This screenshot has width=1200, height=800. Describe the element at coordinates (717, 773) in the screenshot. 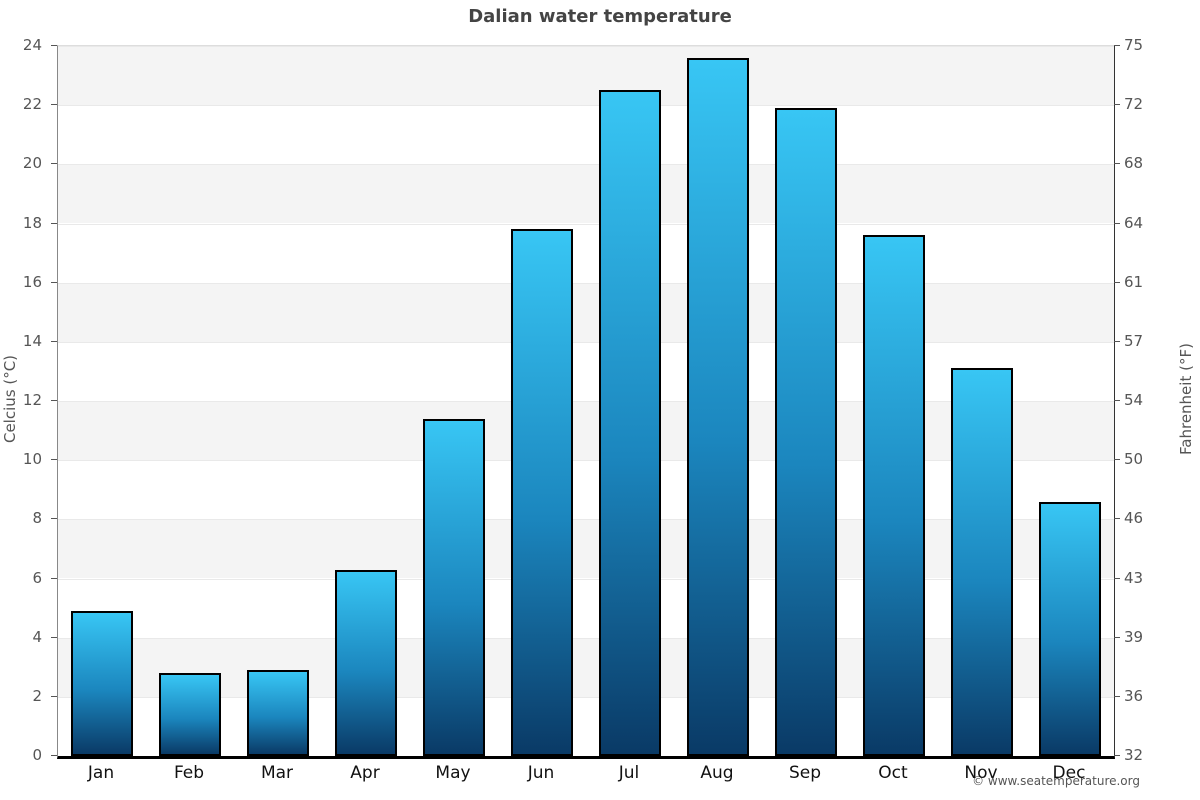

I see `x-tick-aug: Aug` at that location.